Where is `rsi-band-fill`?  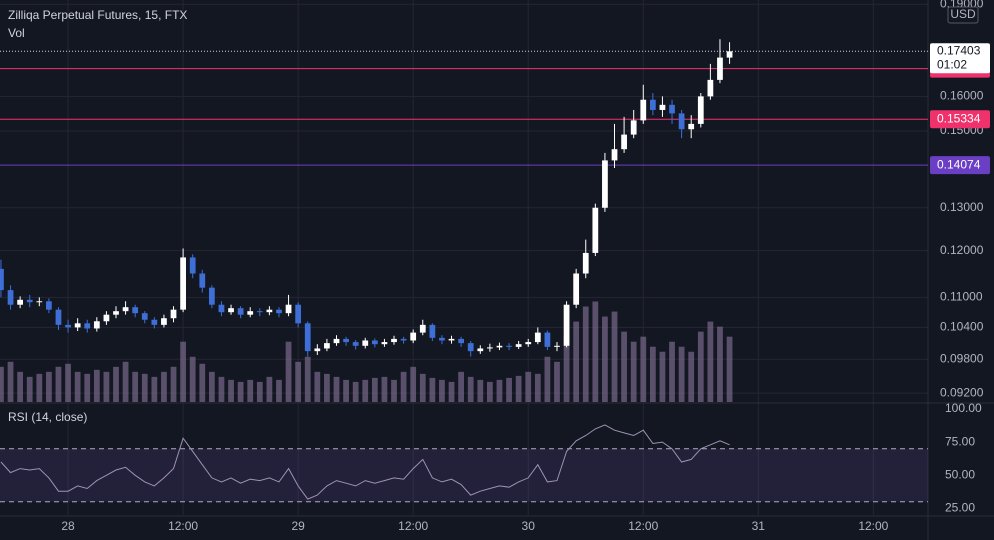 rsi-band-fill is located at coordinates (464, 475).